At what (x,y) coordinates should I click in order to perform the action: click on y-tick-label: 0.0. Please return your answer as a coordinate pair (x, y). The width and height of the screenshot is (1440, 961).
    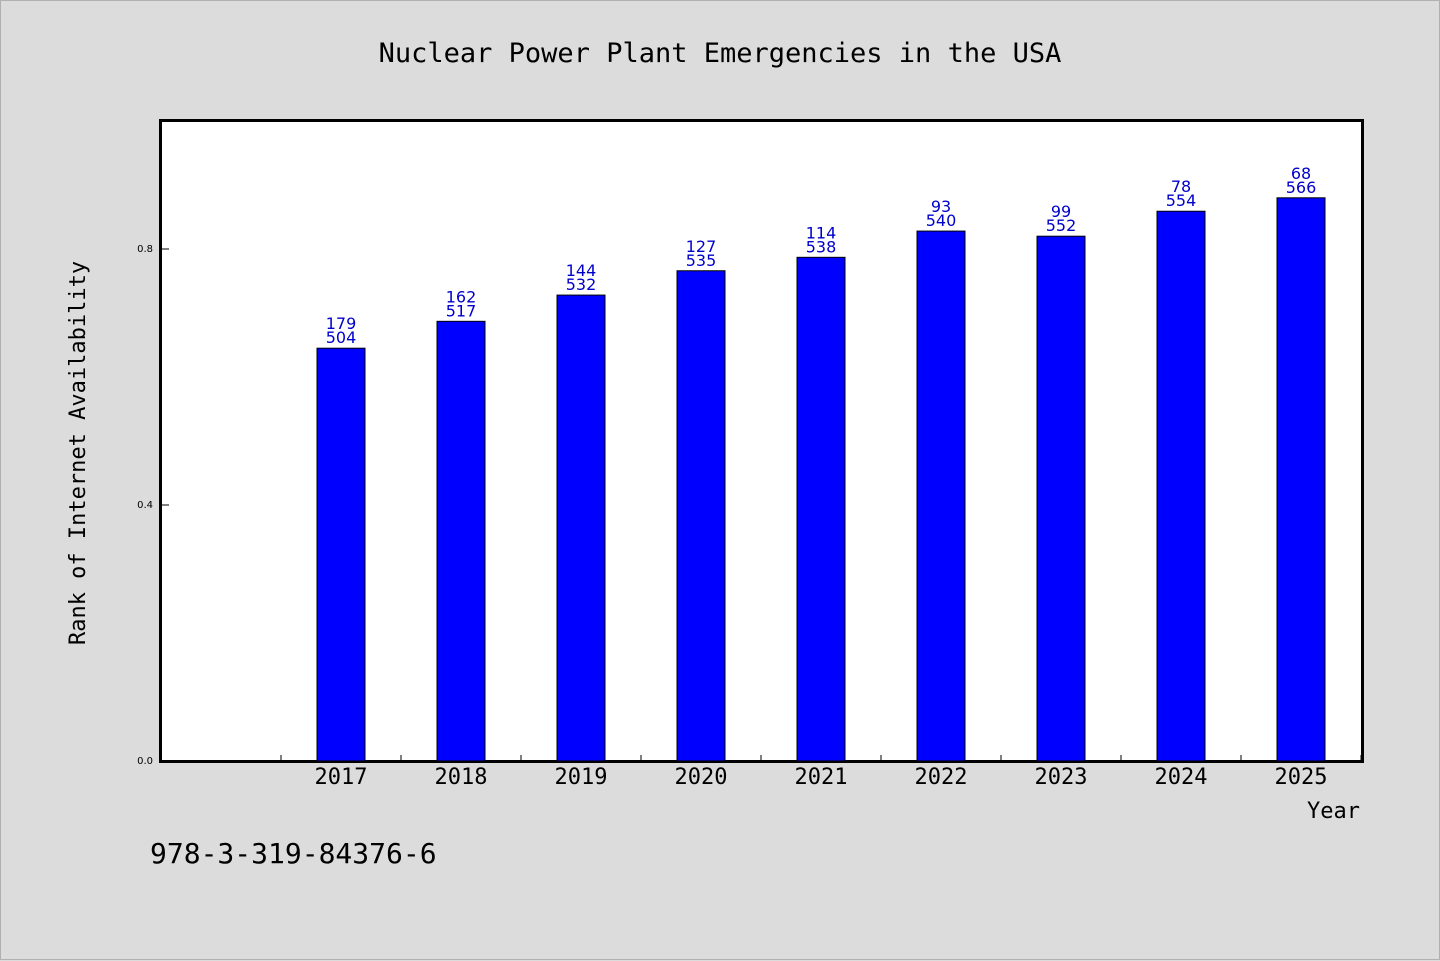
    Looking at the image, I should click on (145, 761).